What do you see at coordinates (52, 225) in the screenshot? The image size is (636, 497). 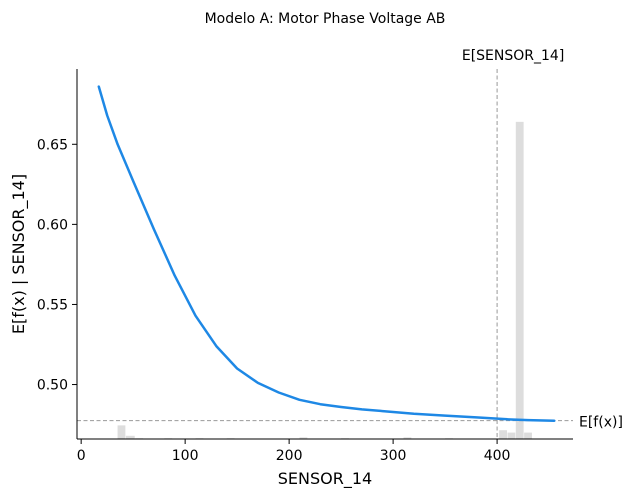 I see `y-tick-label: 0.60` at bounding box center [52, 225].